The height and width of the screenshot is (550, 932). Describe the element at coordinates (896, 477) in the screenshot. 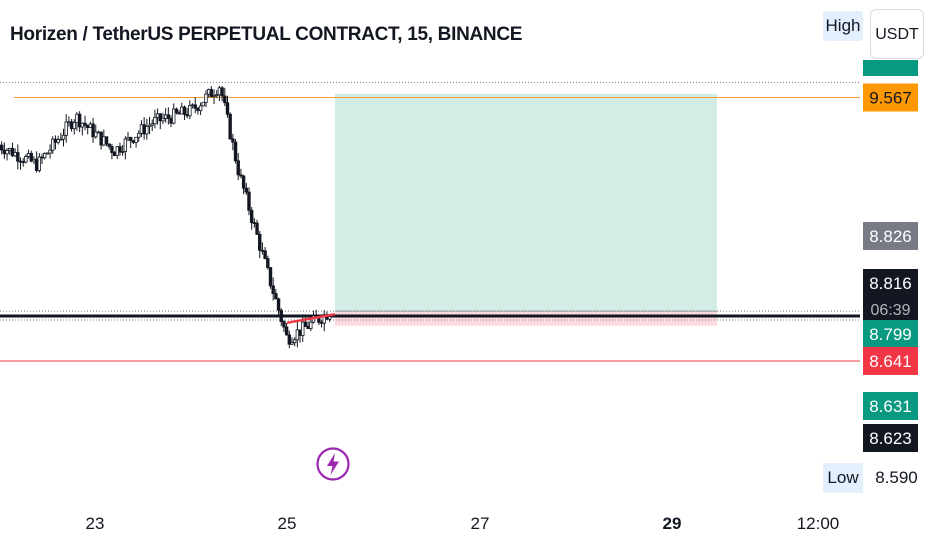

I see `low-value: 8.590` at that location.